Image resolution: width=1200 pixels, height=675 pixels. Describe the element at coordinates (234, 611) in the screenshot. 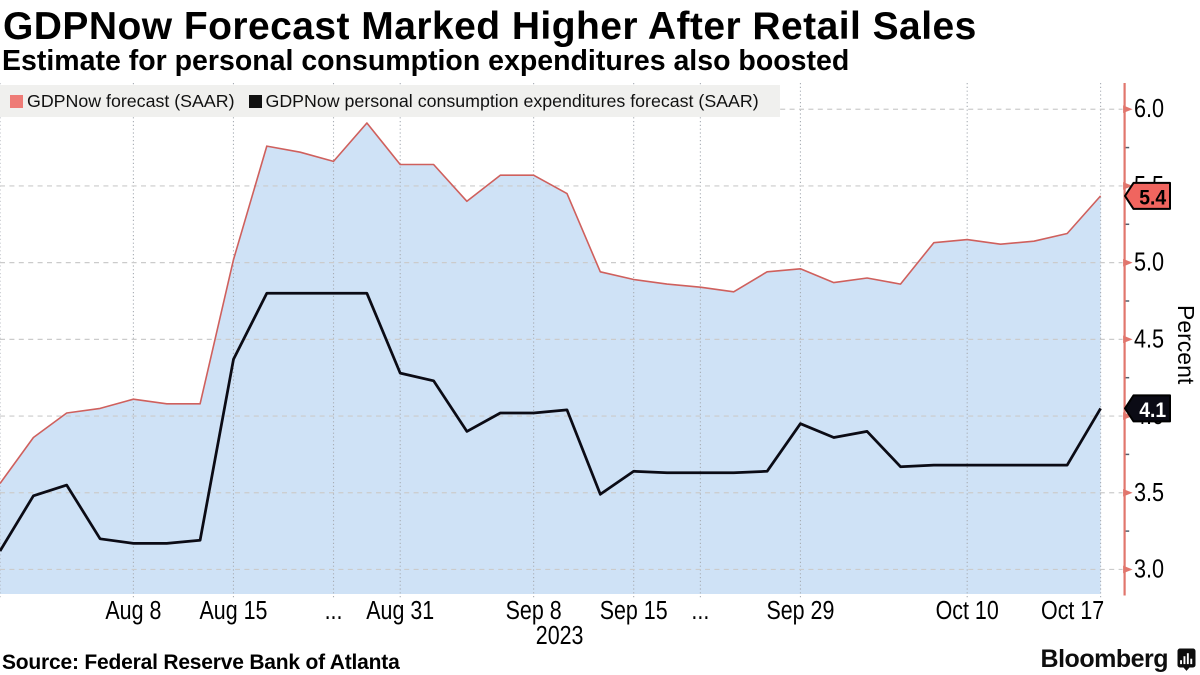

I see `x-tick-label: Aug 15` at that location.